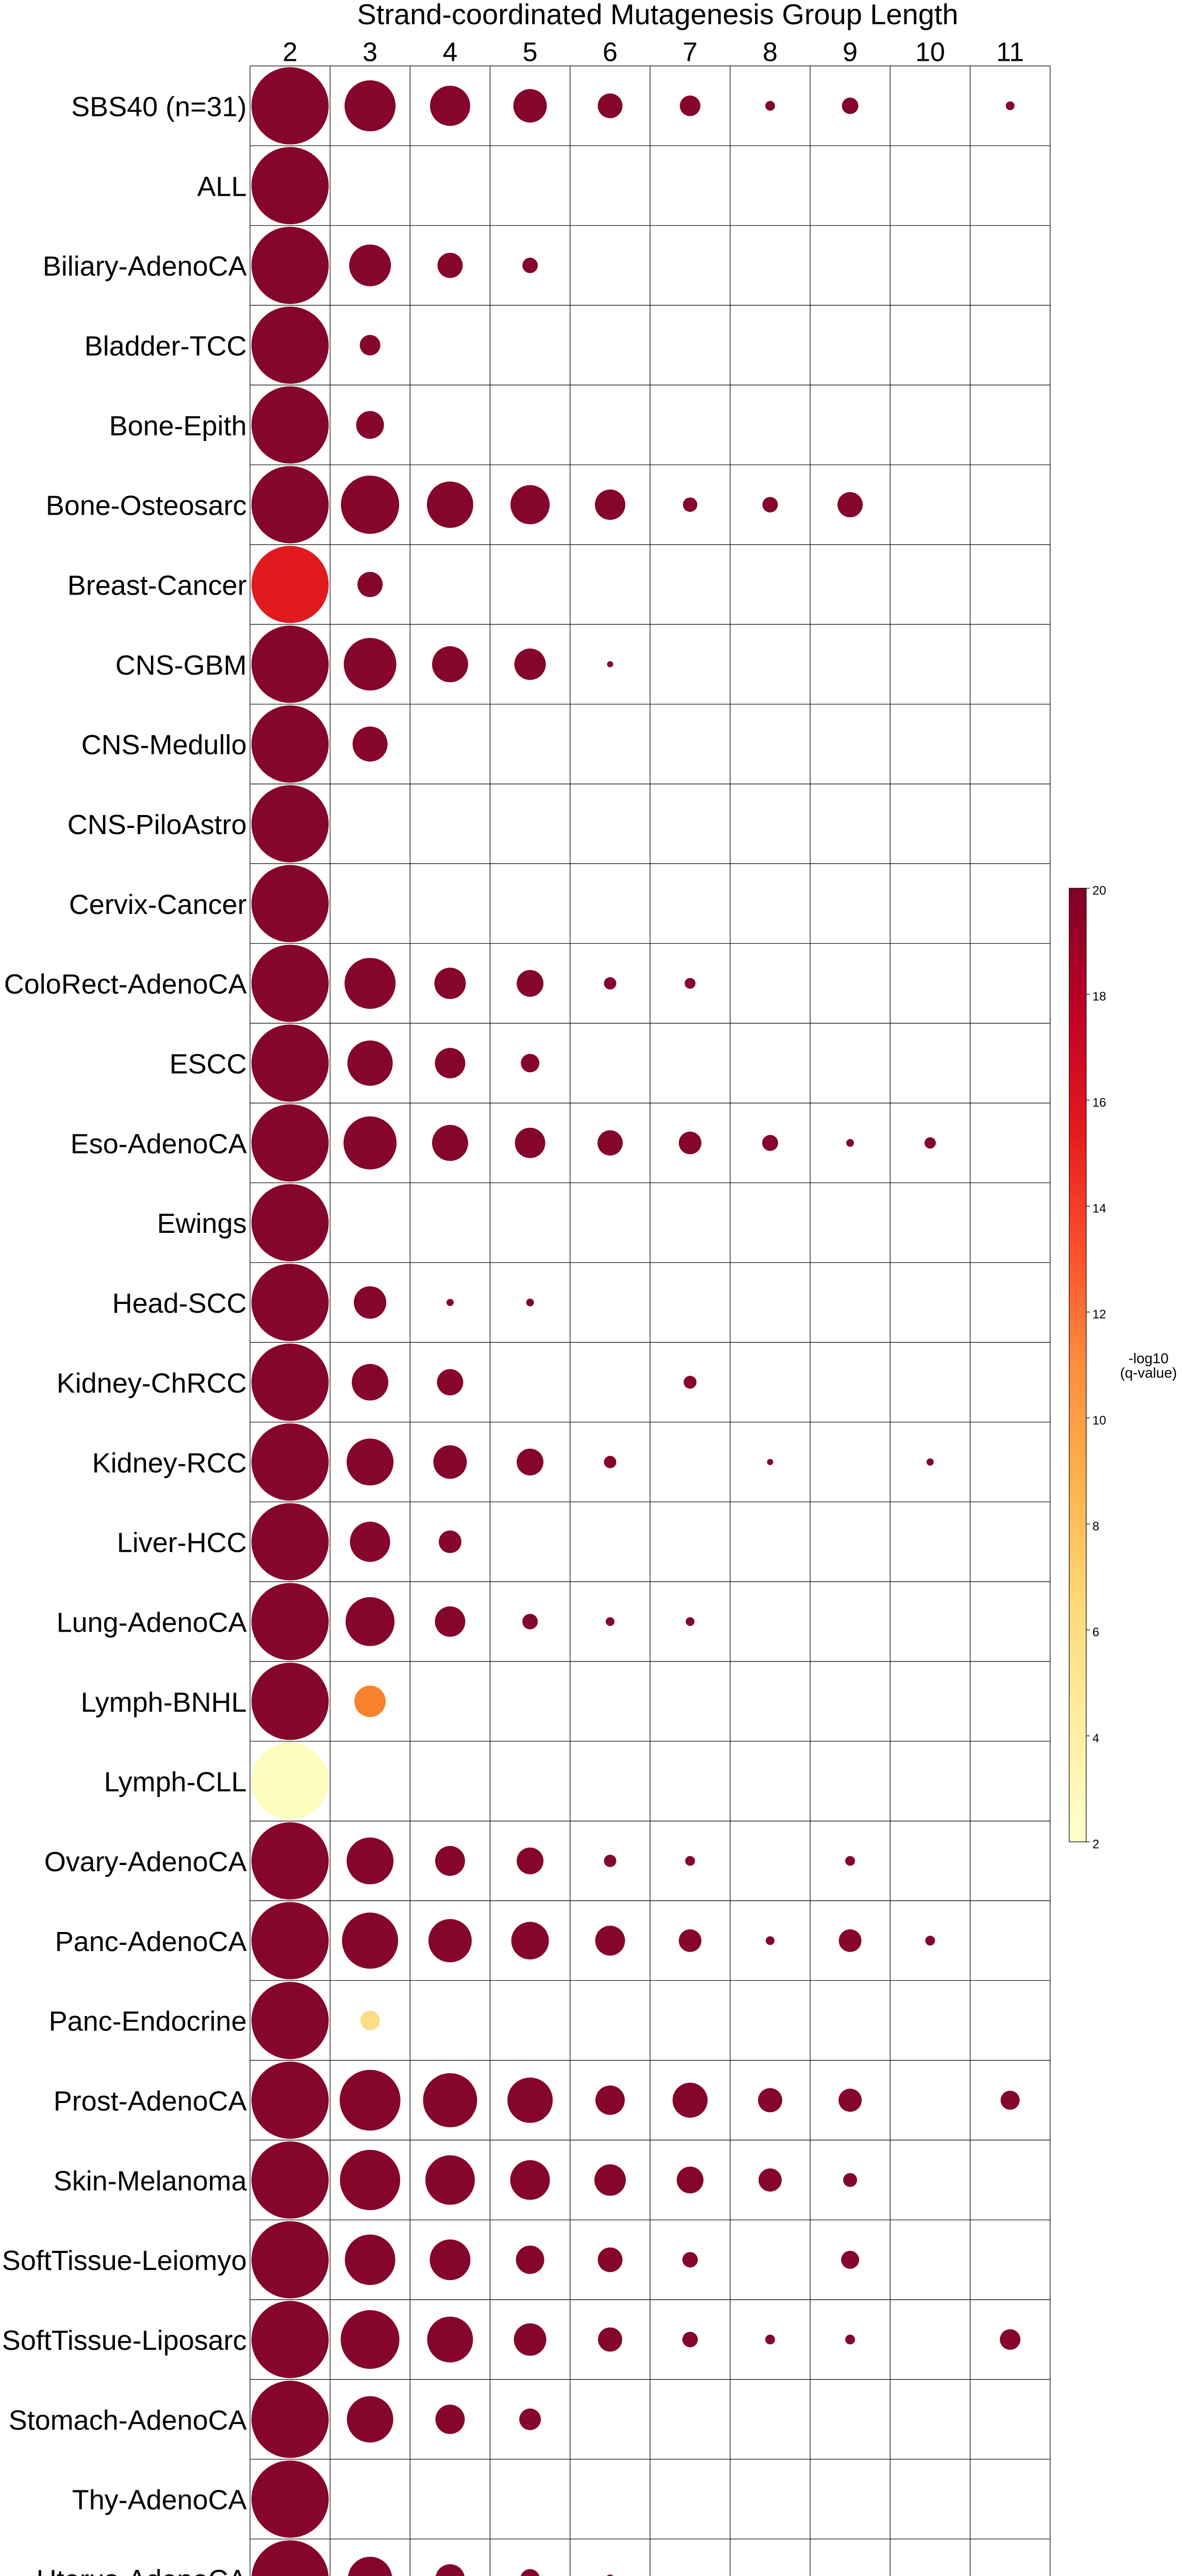  I want to click on svg-text: Breast-Cancer, so click(157, 585).